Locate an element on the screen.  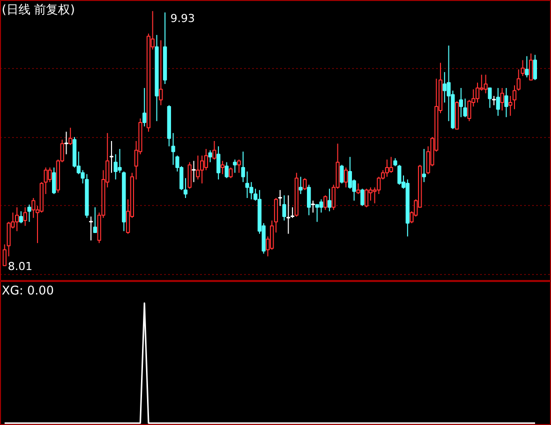
chart-title: (日线 前复权) is located at coordinates (38, 9).